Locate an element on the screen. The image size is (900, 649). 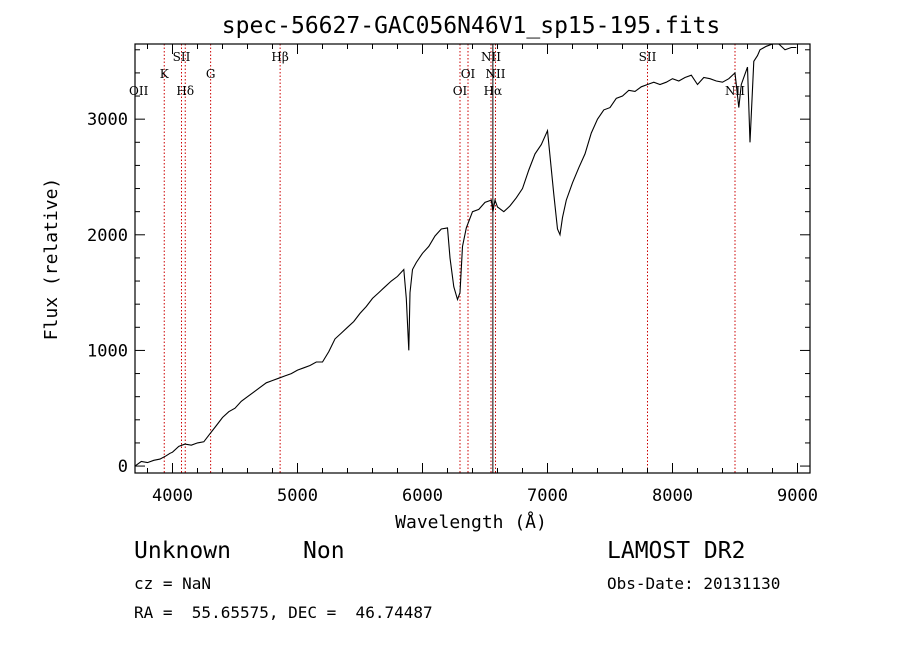
line-label-3: G is located at coordinates (211, 74).